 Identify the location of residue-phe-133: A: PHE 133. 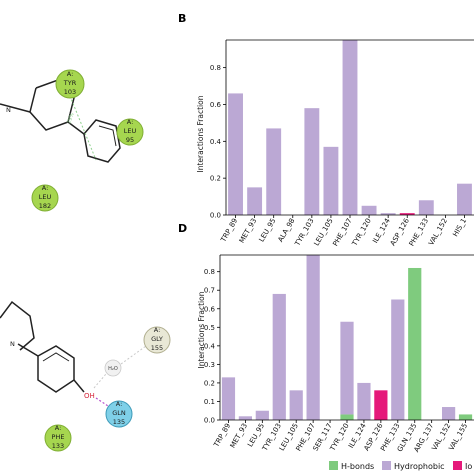
(58, 438).